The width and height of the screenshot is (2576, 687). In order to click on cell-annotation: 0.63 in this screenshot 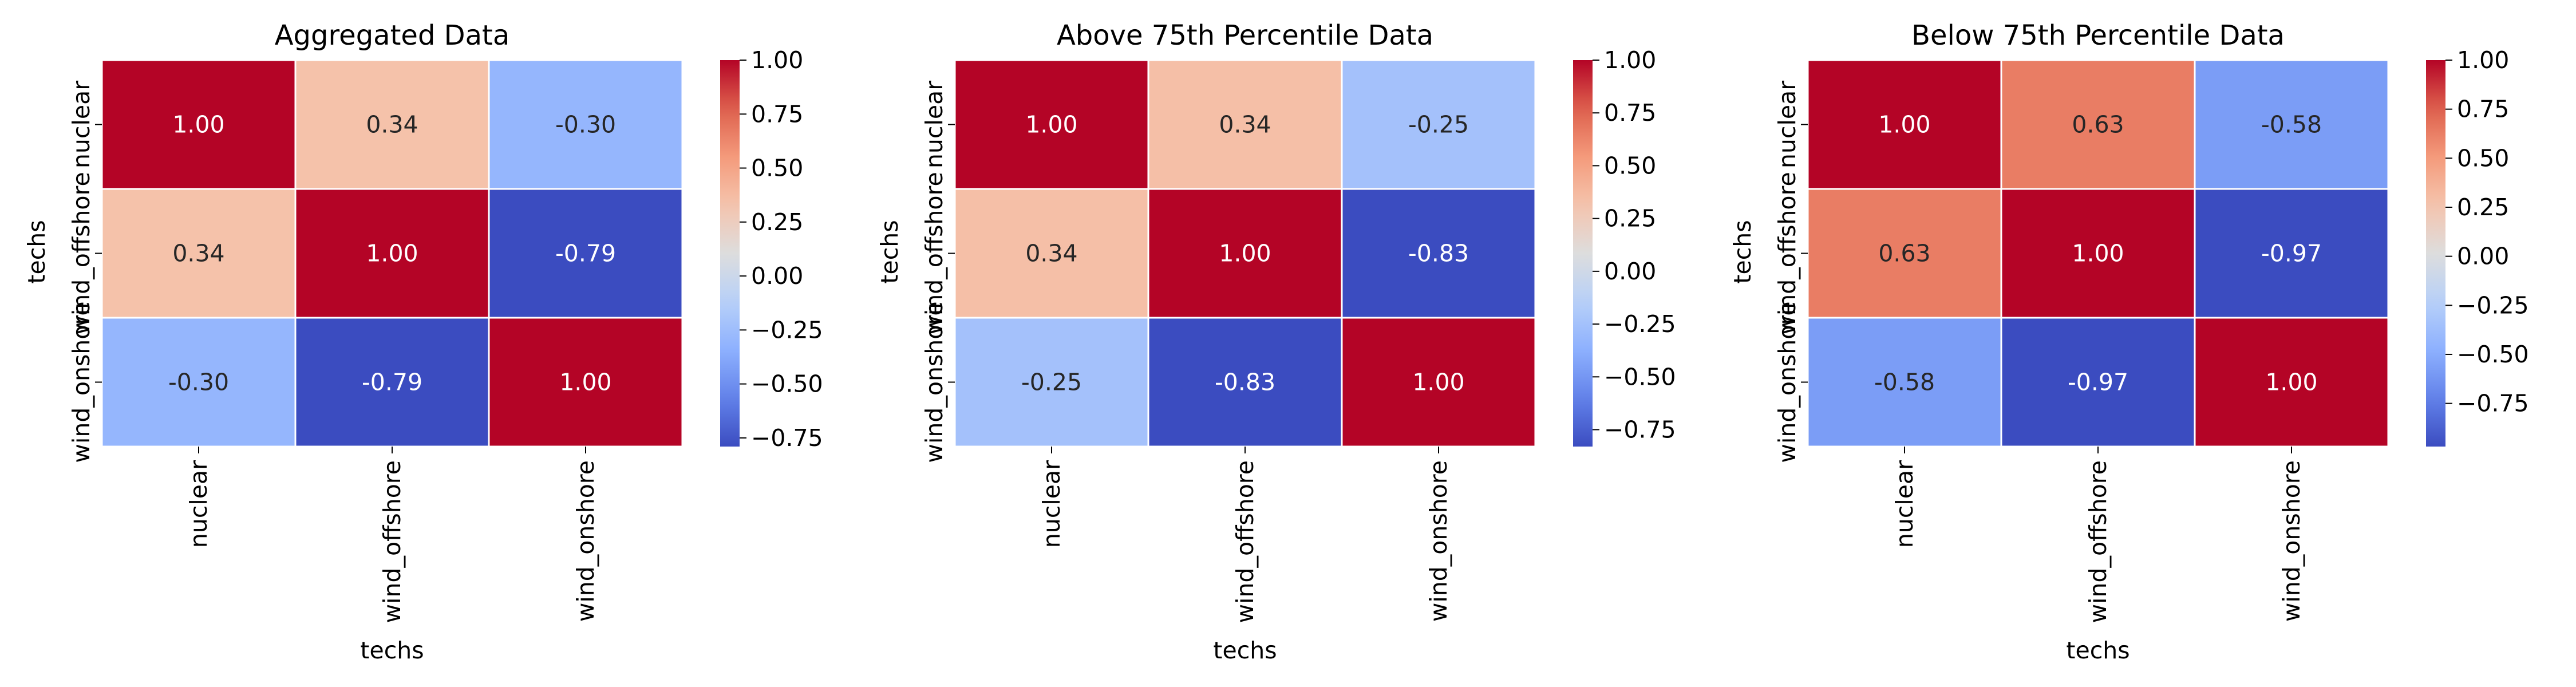, I will do `click(1904, 253)`.